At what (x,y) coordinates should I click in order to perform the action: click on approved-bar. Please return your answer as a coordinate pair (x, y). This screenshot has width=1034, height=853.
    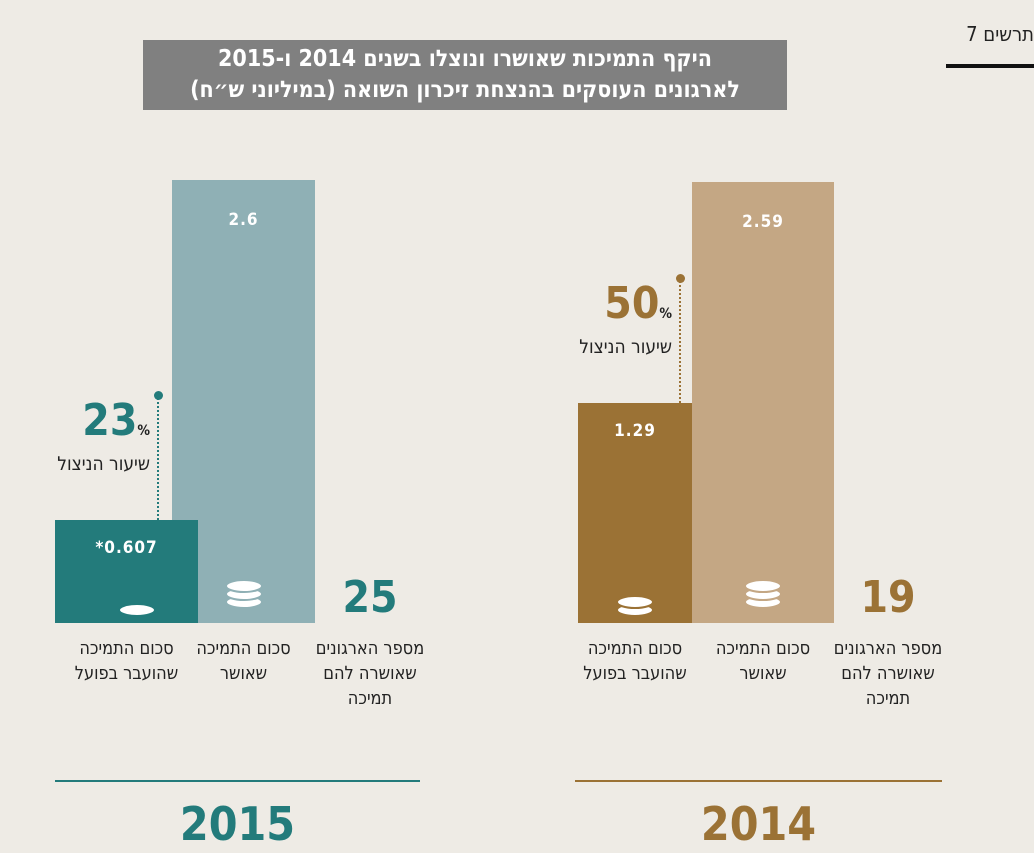
    Looking at the image, I should click on (763, 402).